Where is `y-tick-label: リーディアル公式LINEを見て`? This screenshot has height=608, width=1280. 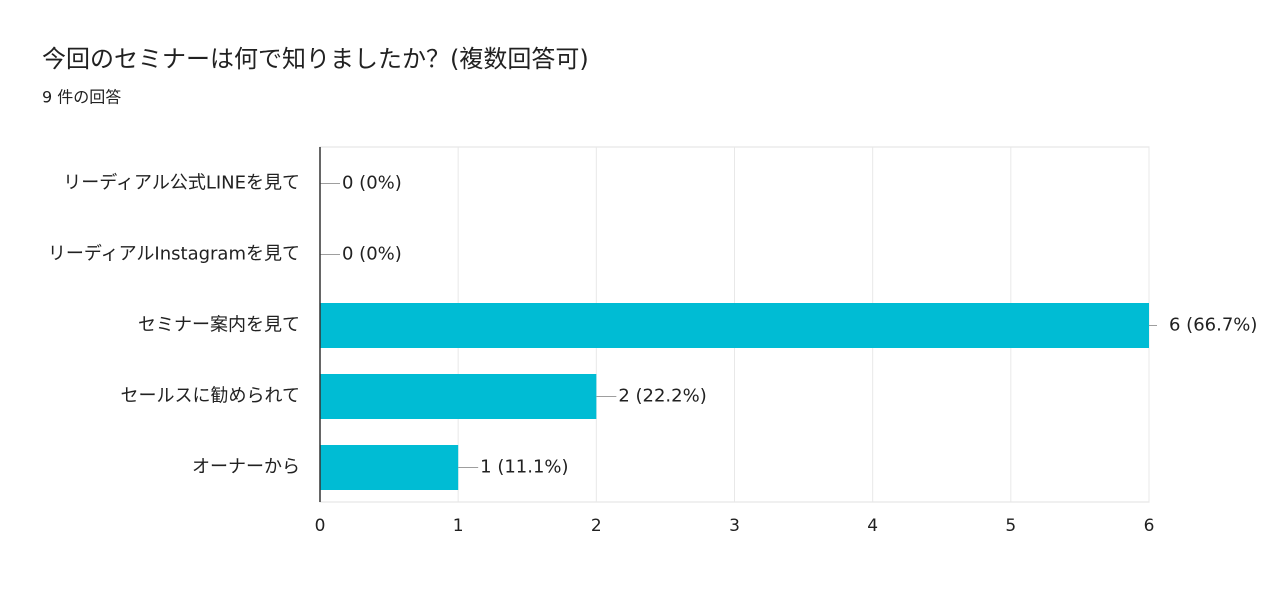 y-tick-label: リーディアル公式LINEを見て is located at coordinates (181, 183).